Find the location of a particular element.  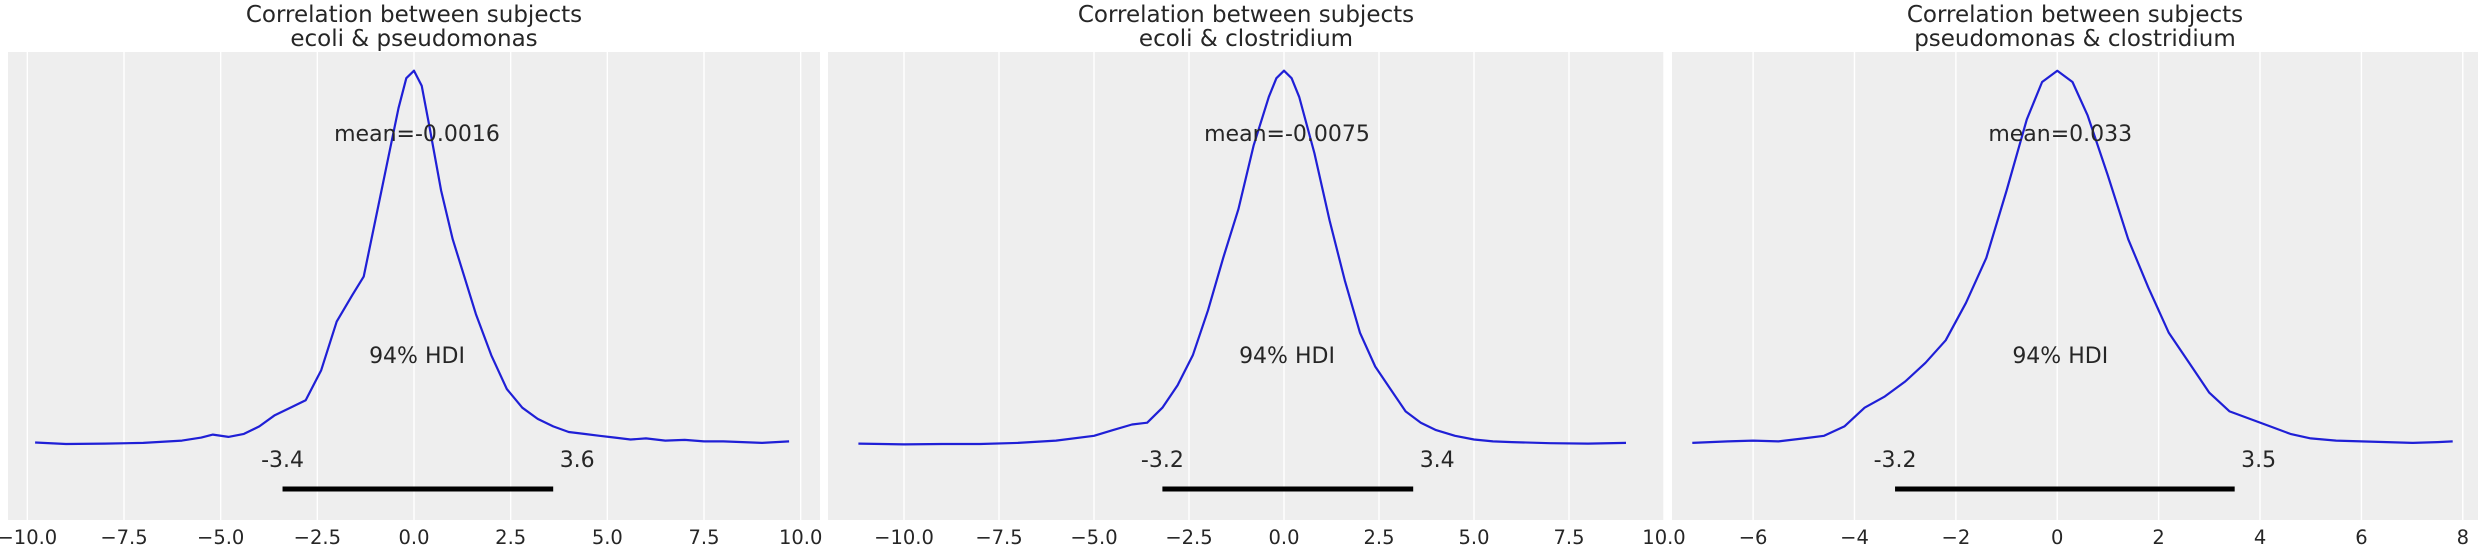

mean-label: mean=0.033 is located at coordinates (2060, 134).